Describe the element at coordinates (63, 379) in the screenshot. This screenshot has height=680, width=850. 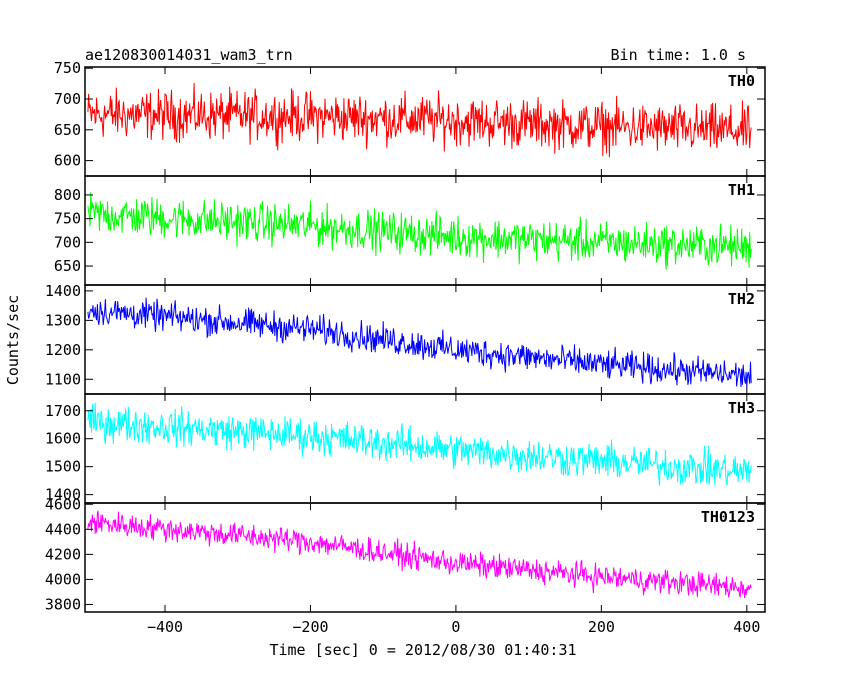
I see `y-tick-label: 1100` at that location.